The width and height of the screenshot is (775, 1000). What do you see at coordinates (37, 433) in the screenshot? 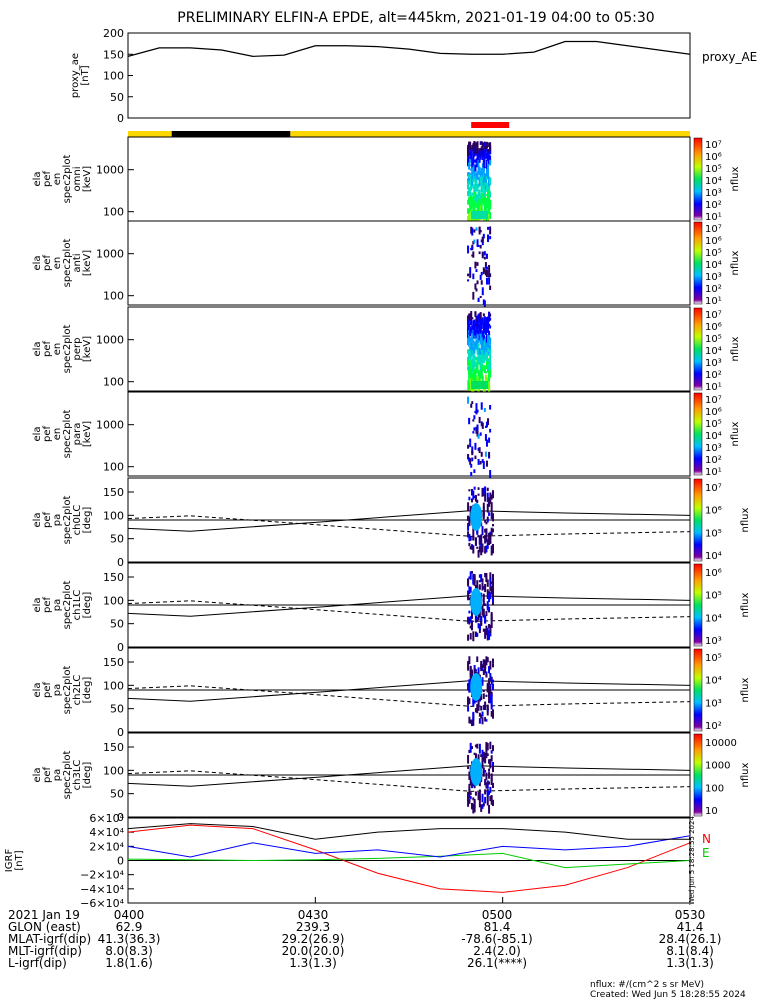
I see `ylabel-line: ela` at bounding box center [37, 433].